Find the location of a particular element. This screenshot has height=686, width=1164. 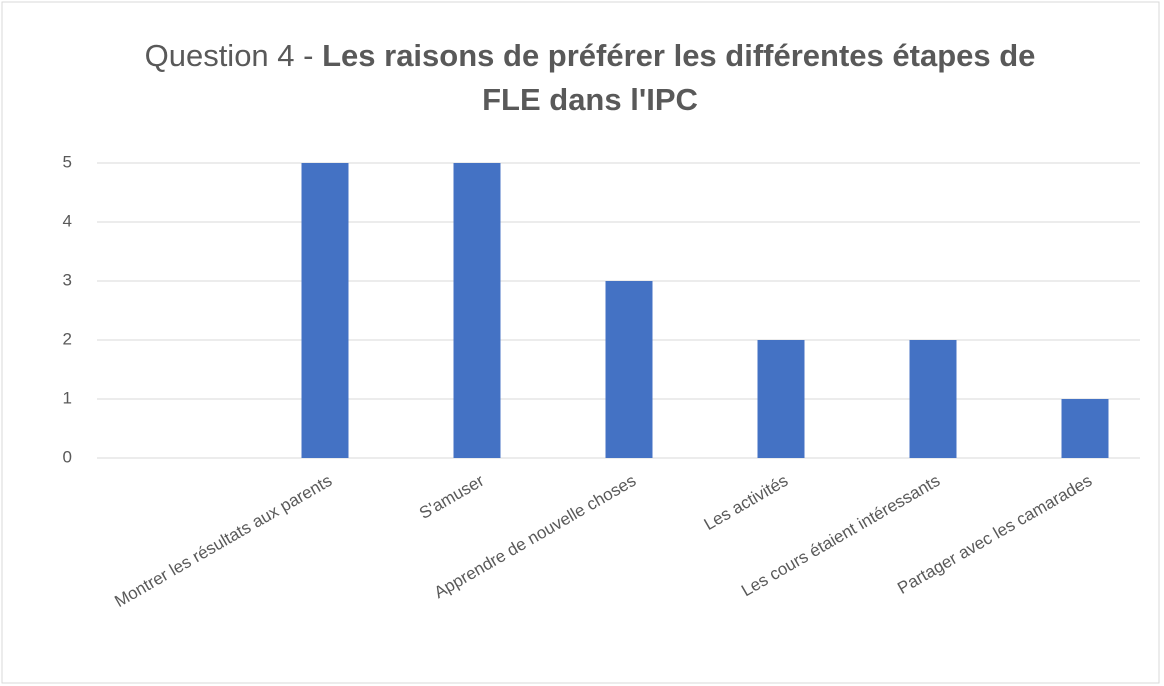

y-tick-label: 5 is located at coordinates (67, 161).